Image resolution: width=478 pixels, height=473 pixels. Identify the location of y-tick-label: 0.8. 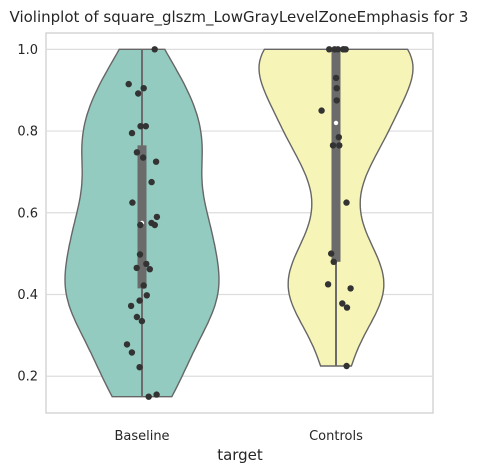
(27, 132).